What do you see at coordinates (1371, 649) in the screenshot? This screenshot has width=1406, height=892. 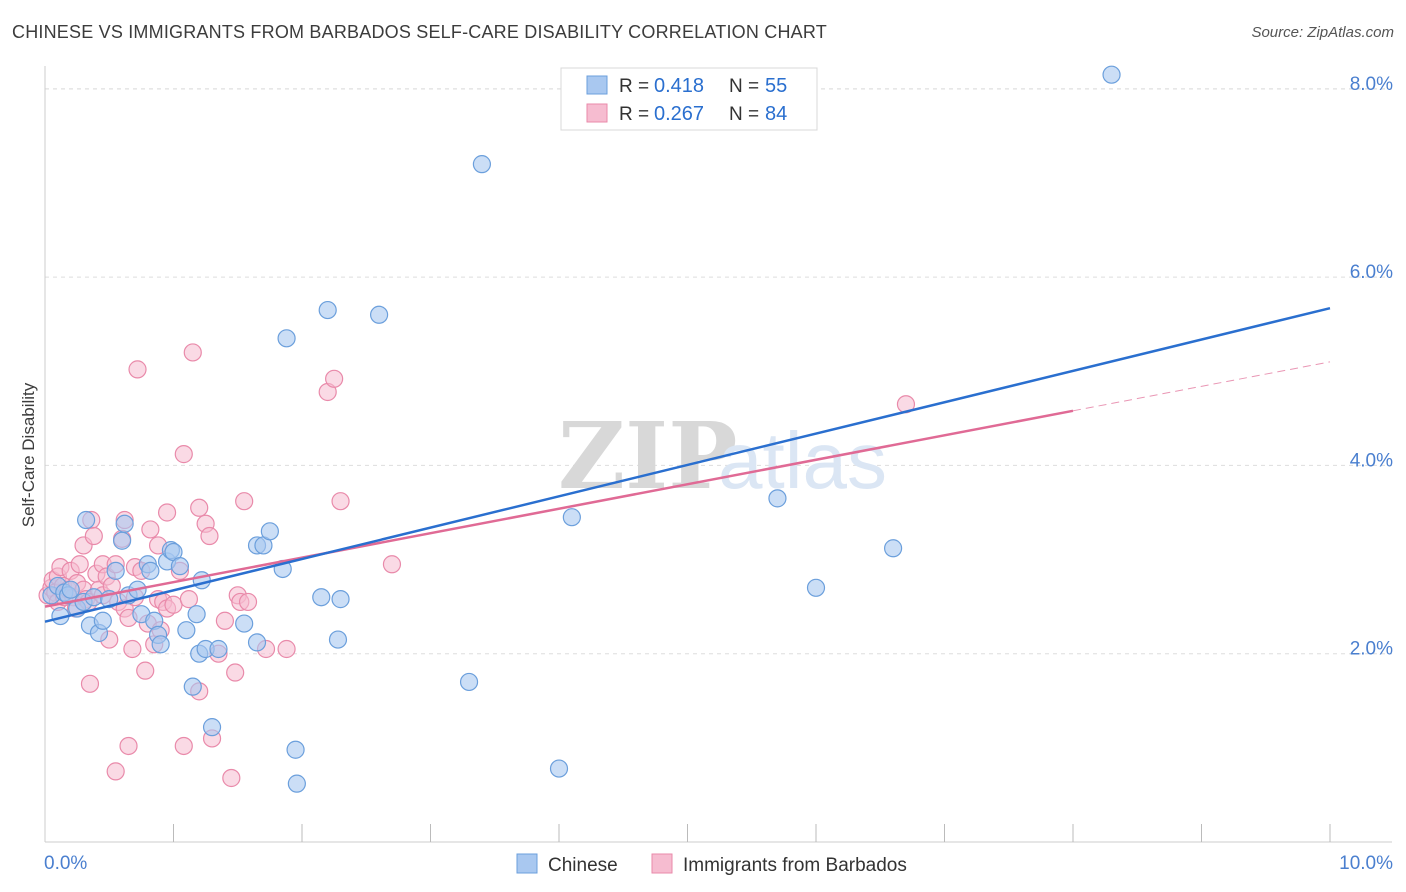 I see `y-tick-label: 2.0%` at bounding box center [1371, 649].